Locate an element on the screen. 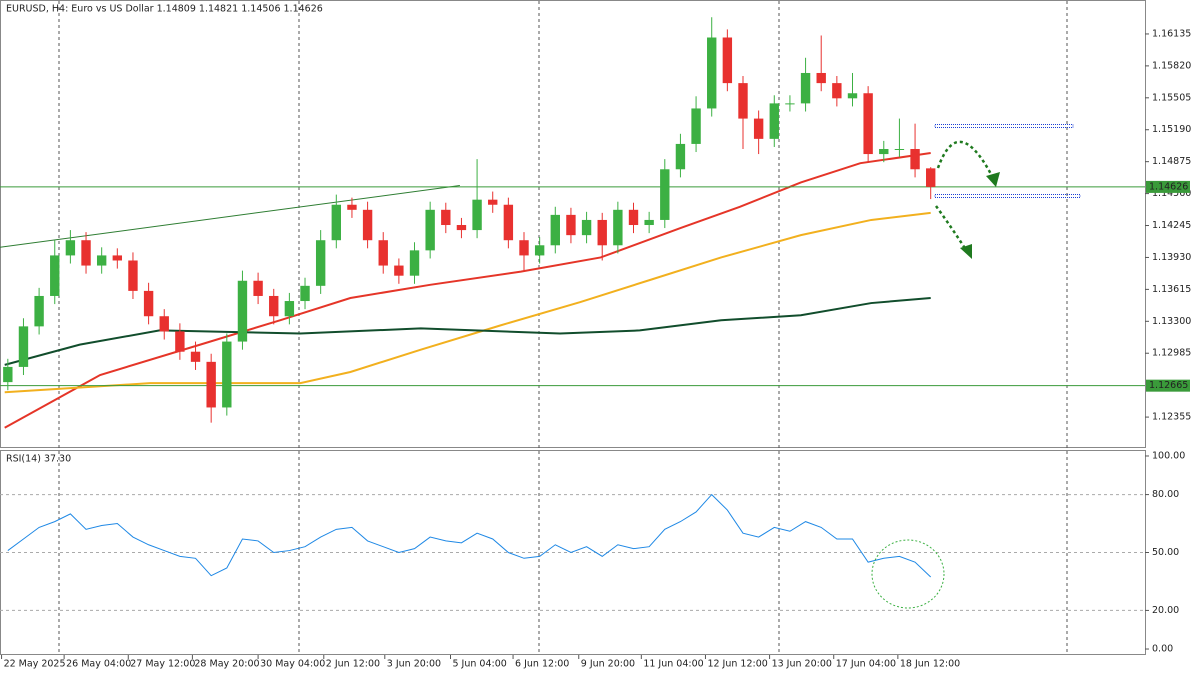  x-tick-label: 6 Jun 12:00 is located at coordinates (542, 664).